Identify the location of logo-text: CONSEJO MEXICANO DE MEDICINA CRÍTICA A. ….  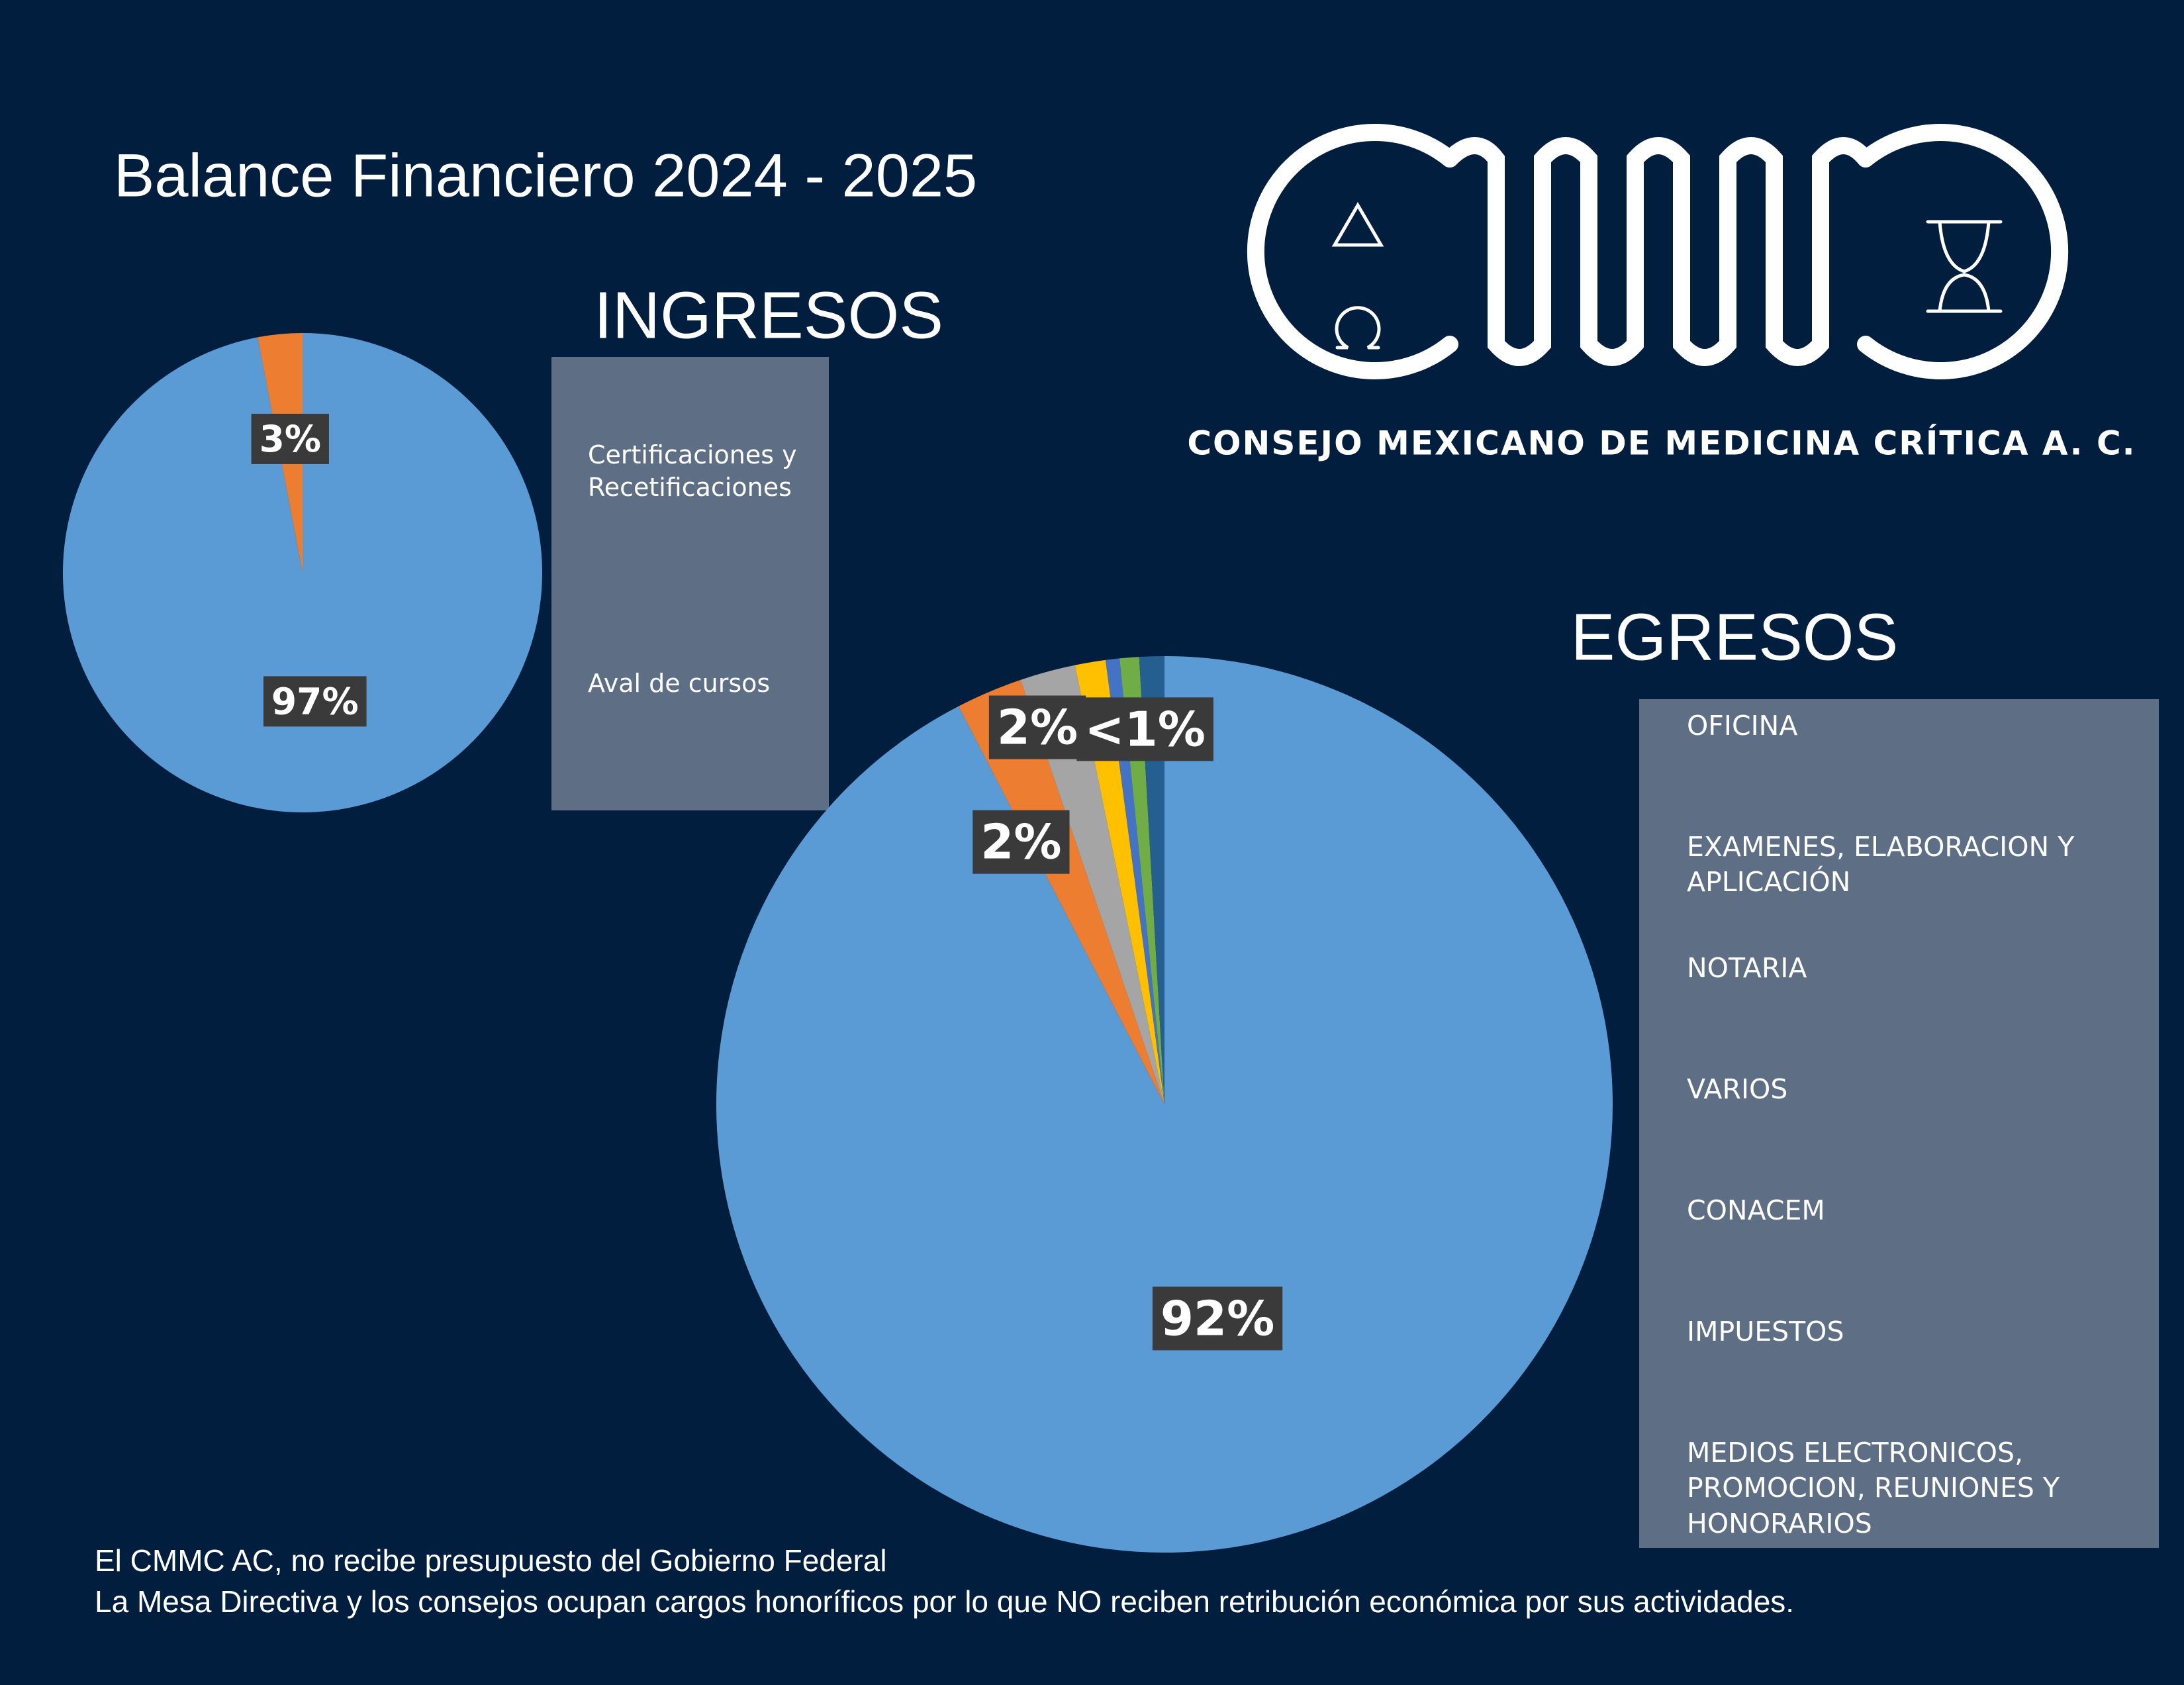
(1661, 444).